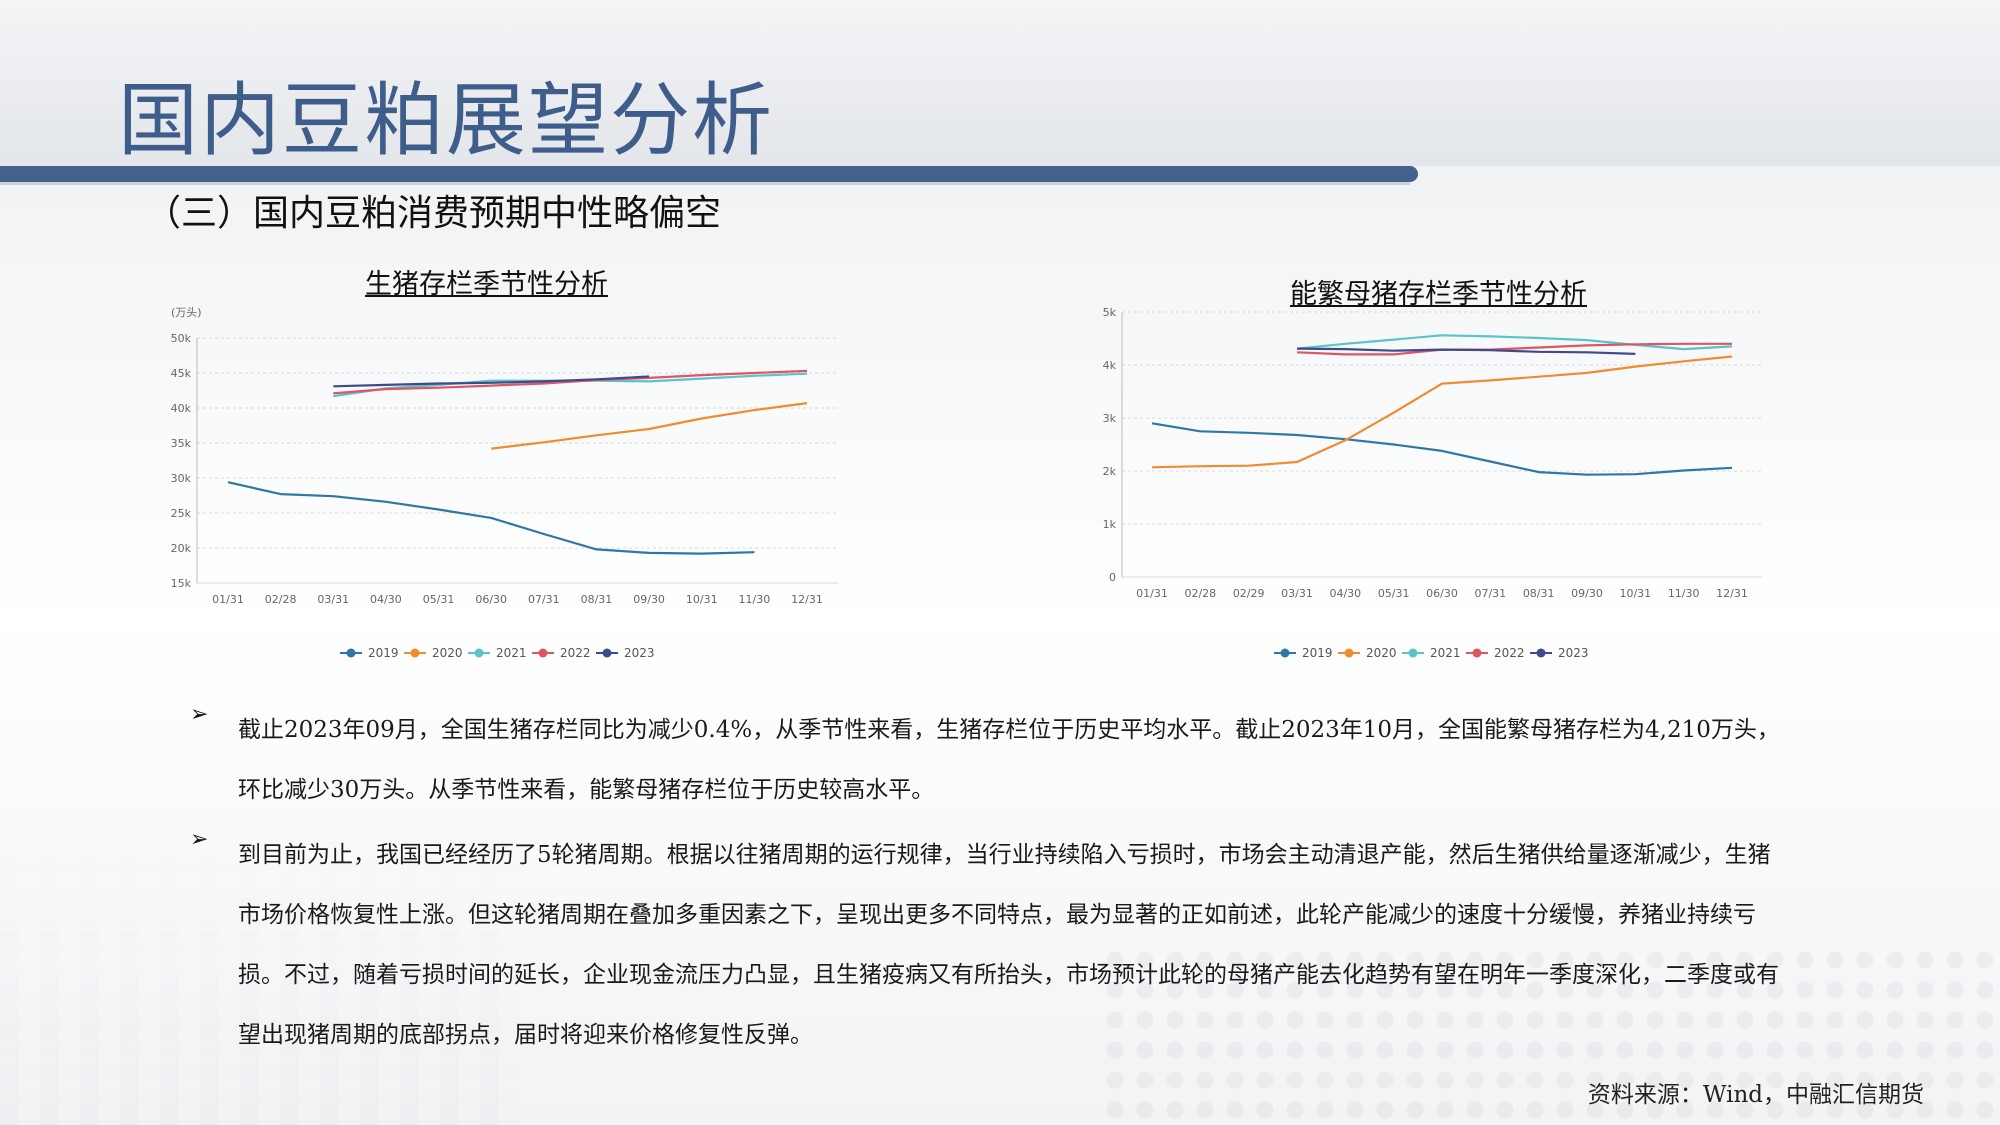  What do you see at coordinates (1000, 83) in the screenshot?
I see `header-band` at bounding box center [1000, 83].